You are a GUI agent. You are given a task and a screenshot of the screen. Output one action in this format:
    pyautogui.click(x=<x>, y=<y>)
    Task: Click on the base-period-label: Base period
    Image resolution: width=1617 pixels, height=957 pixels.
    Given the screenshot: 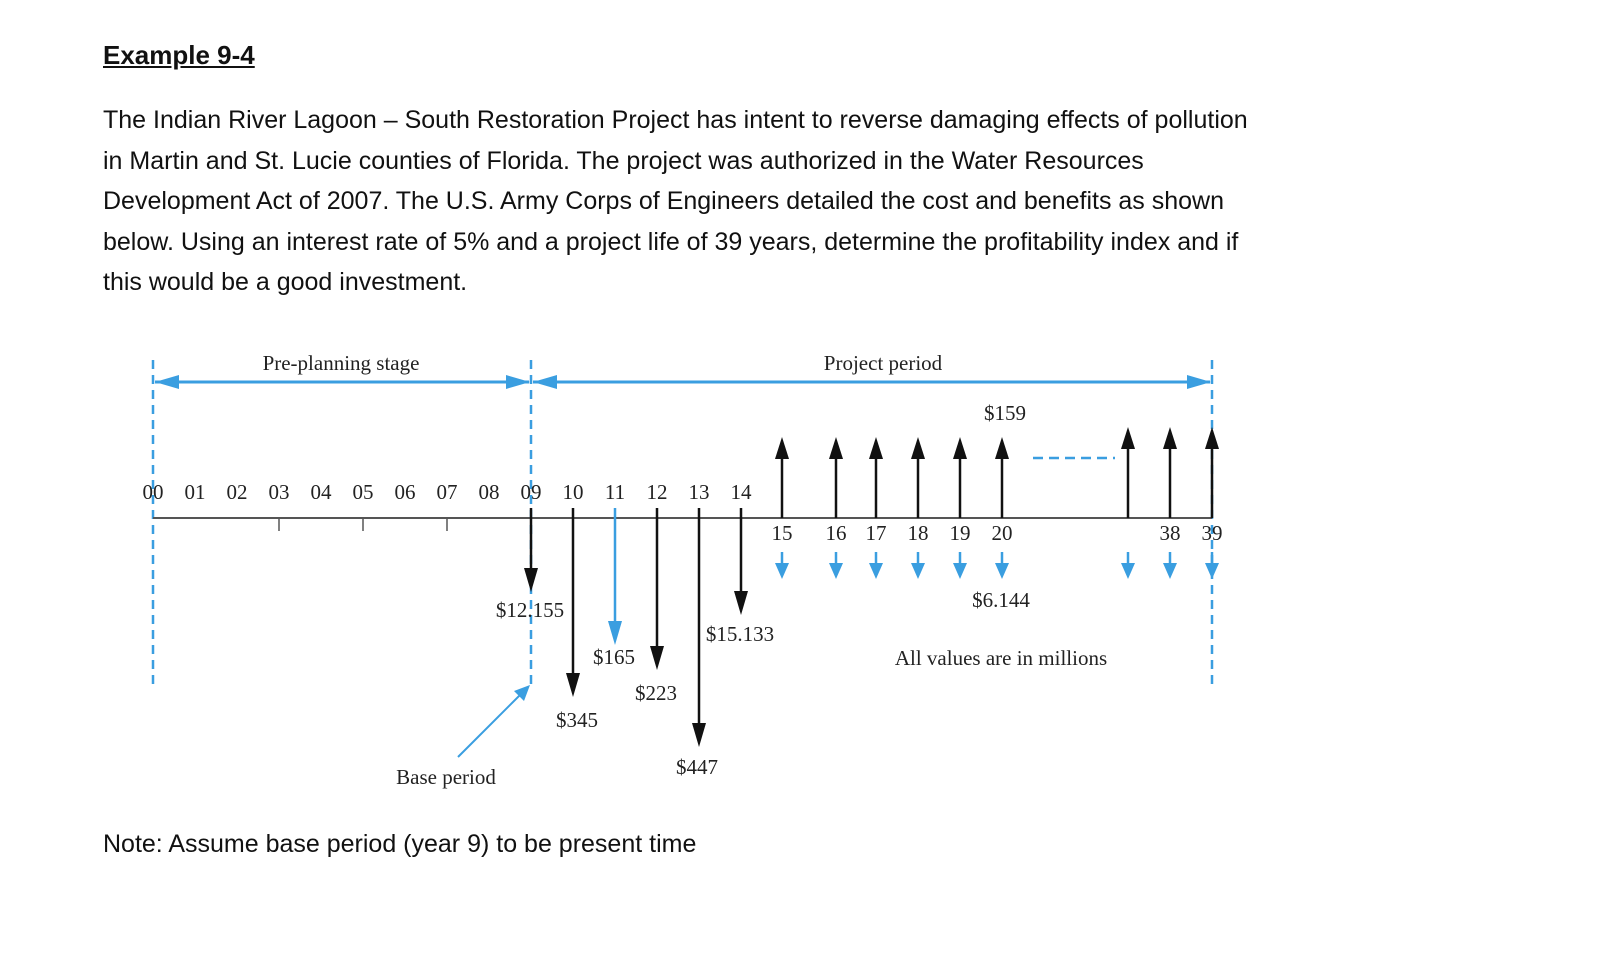 What is the action you would take?
    pyautogui.click(x=446, y=777)
    